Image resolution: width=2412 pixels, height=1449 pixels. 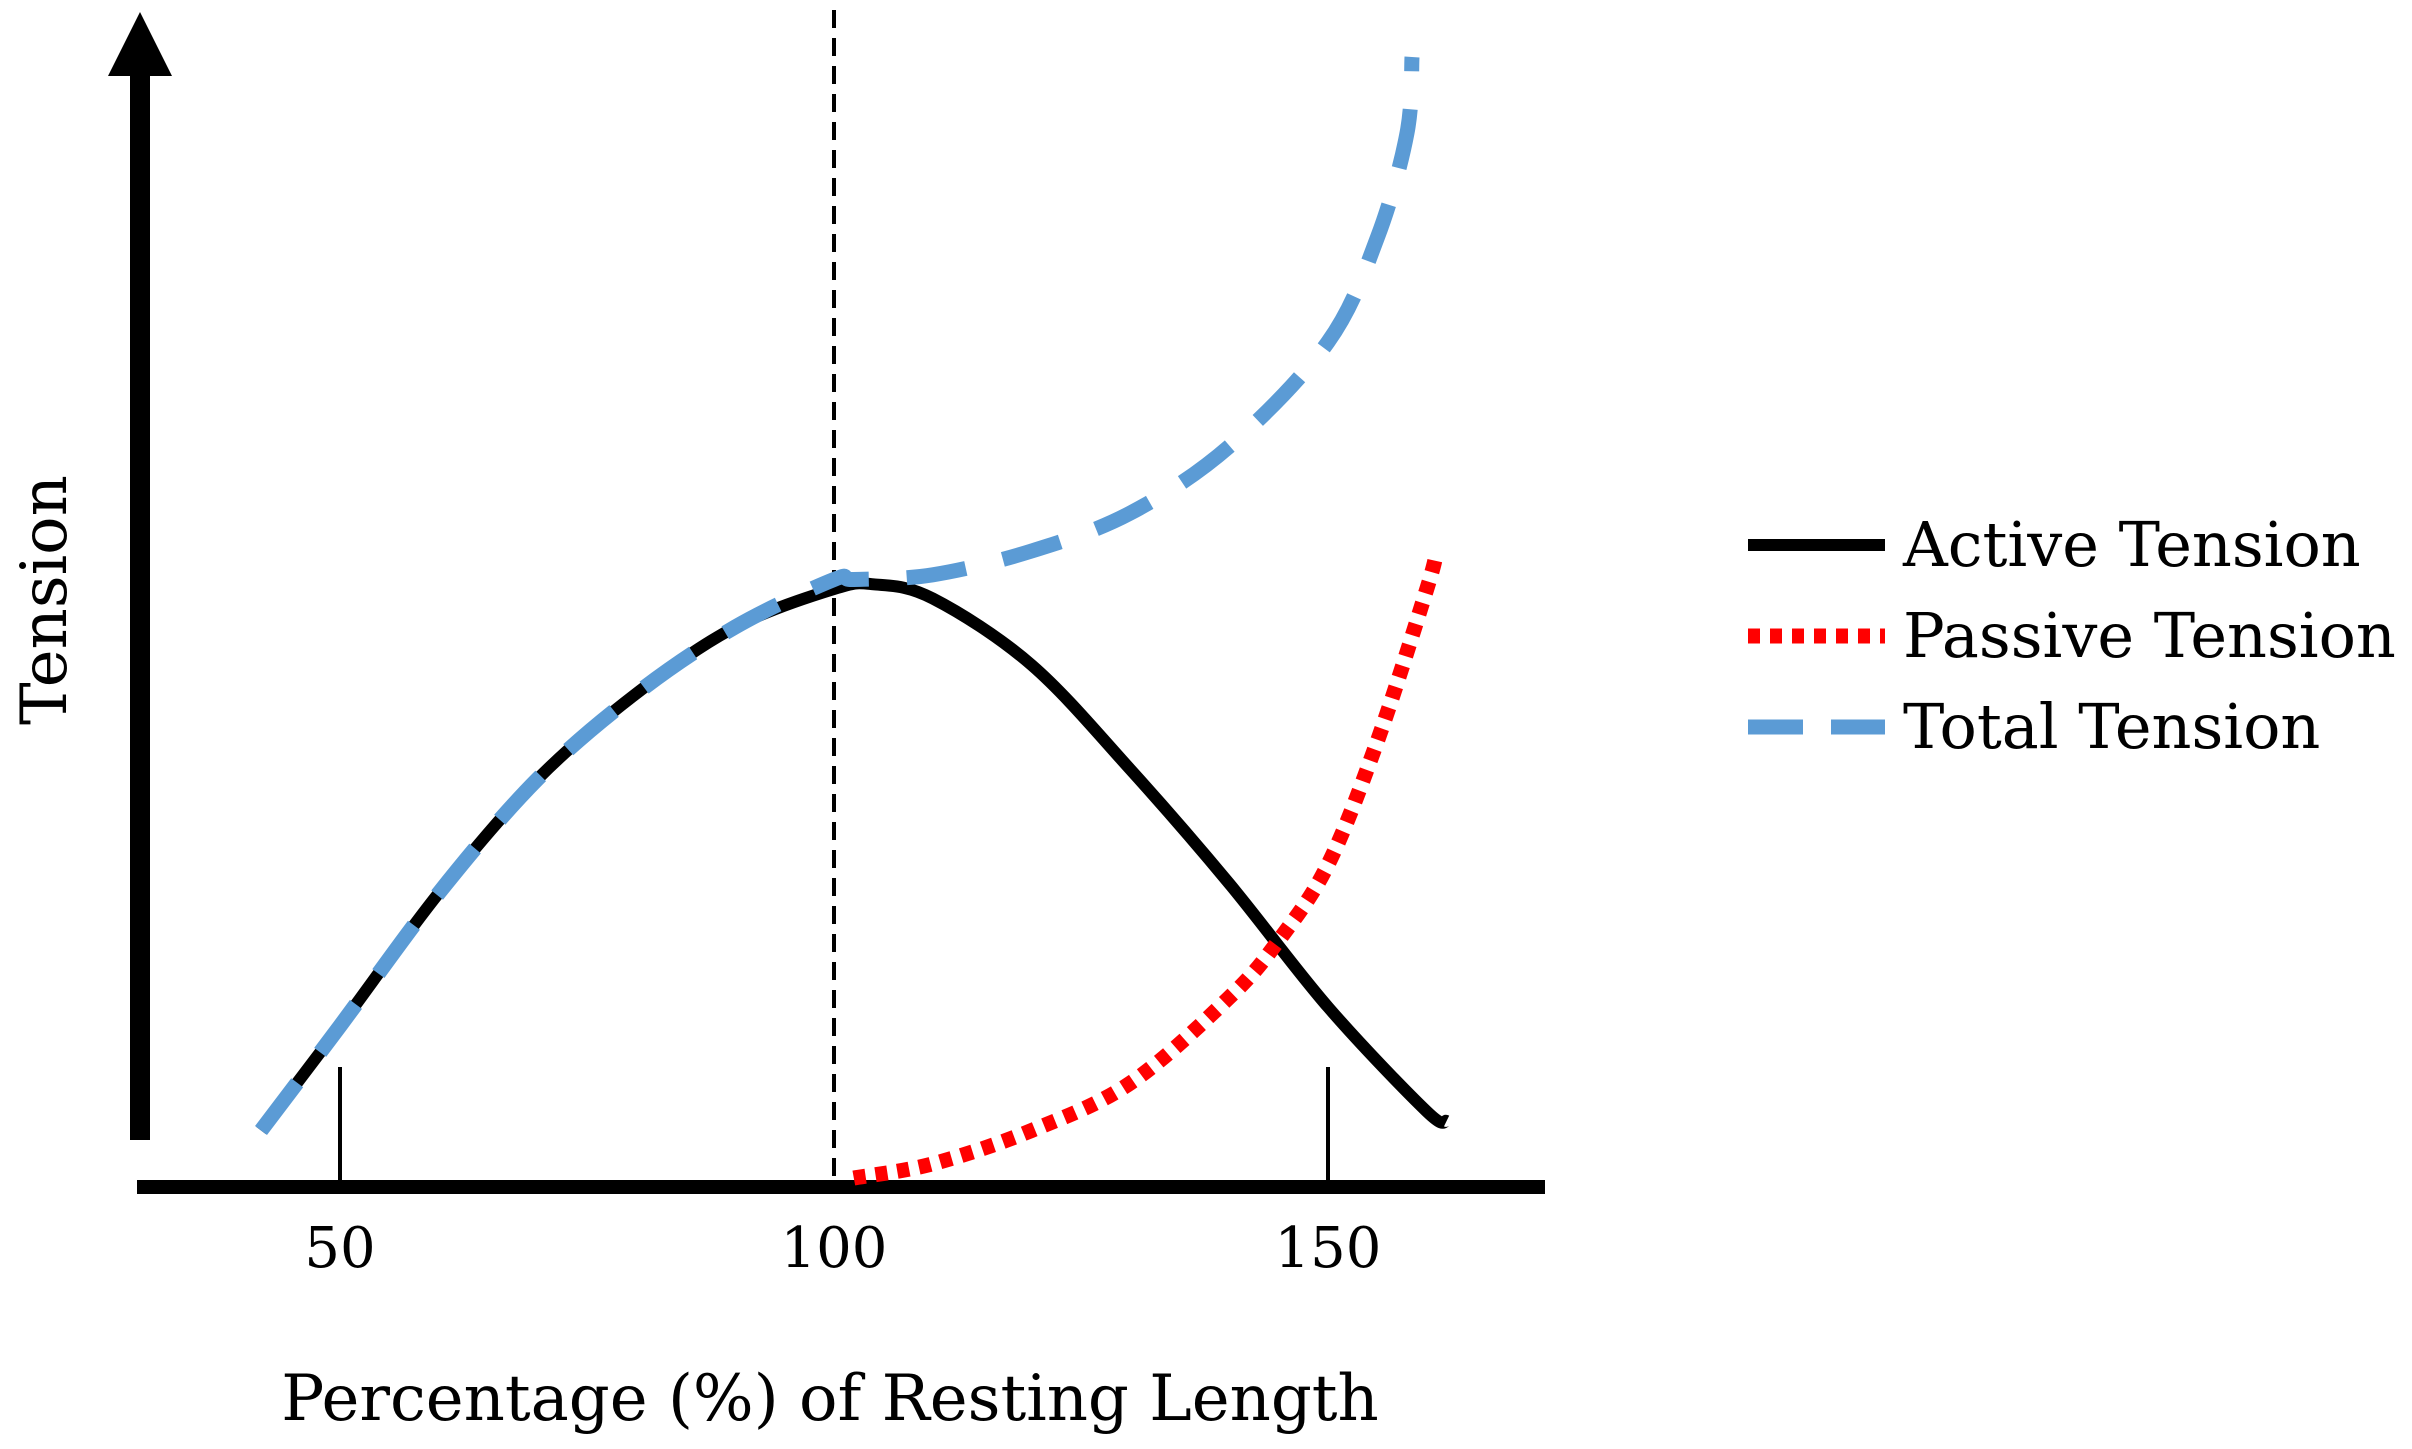 I want to click on legend-label-passive-tension: Passive Tension, so click(x=2149, y=635).